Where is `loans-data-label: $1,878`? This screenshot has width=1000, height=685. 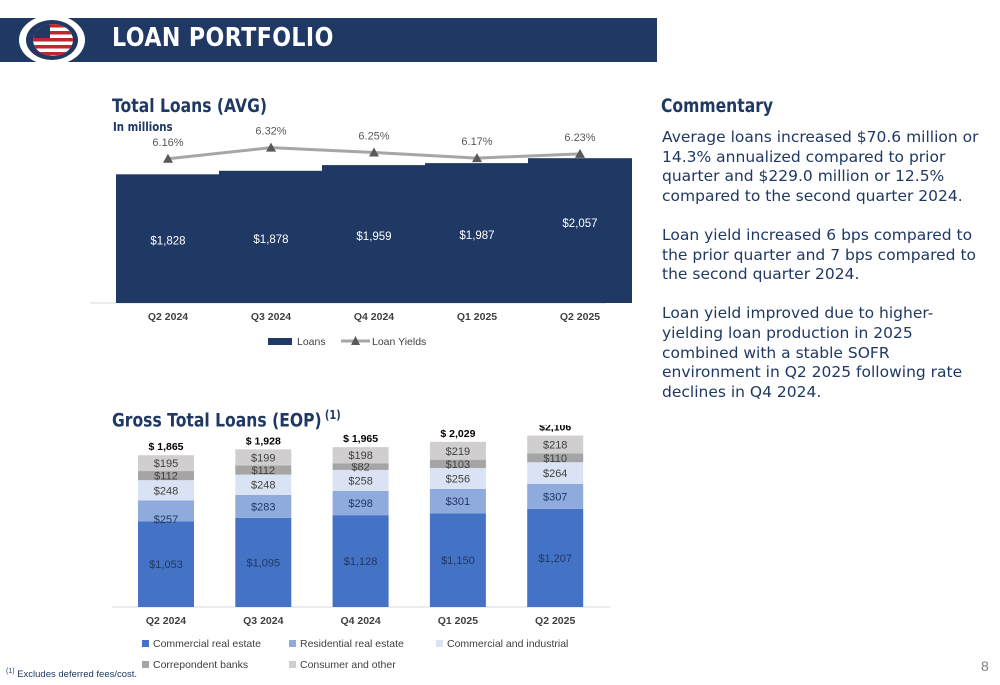
loans-data-label: $1,878 is located at coordinates (270, 240).